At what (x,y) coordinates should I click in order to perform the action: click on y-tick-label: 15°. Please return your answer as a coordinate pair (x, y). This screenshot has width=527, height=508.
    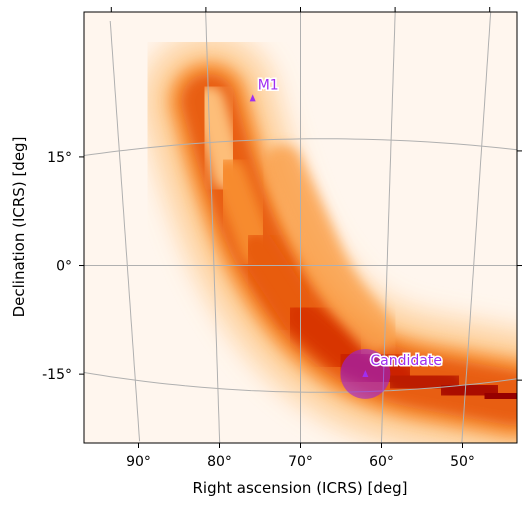
    Looking at the image, I should click on (59, 158).